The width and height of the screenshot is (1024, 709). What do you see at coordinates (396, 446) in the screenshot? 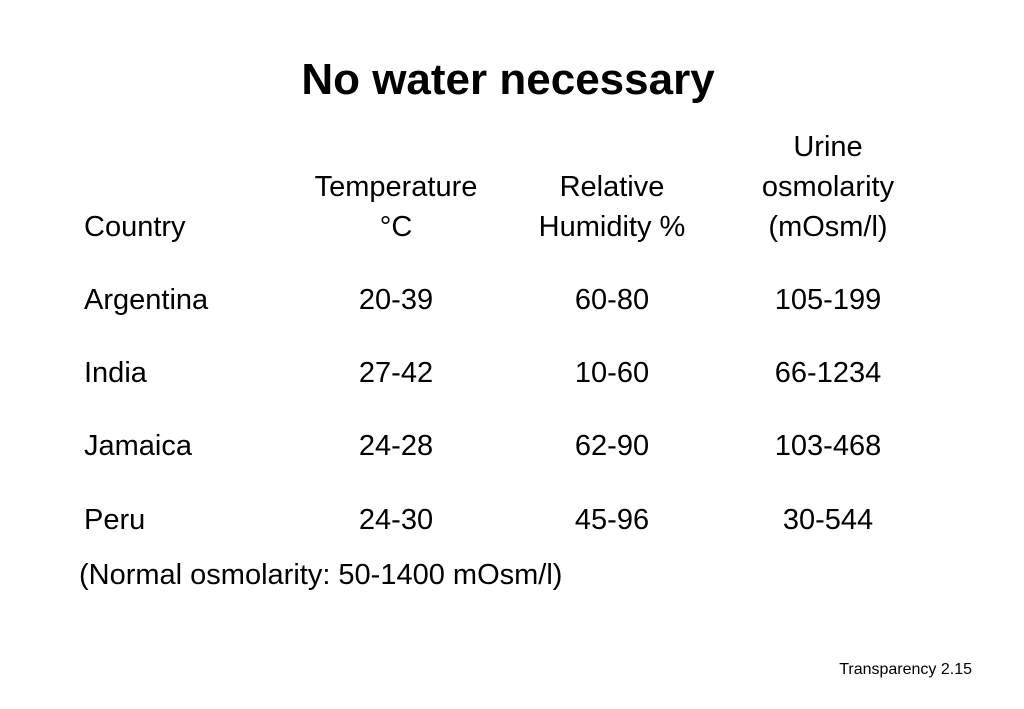
I see `row-jamaica-temperature: 24-28` at bounding box center [396, 446].